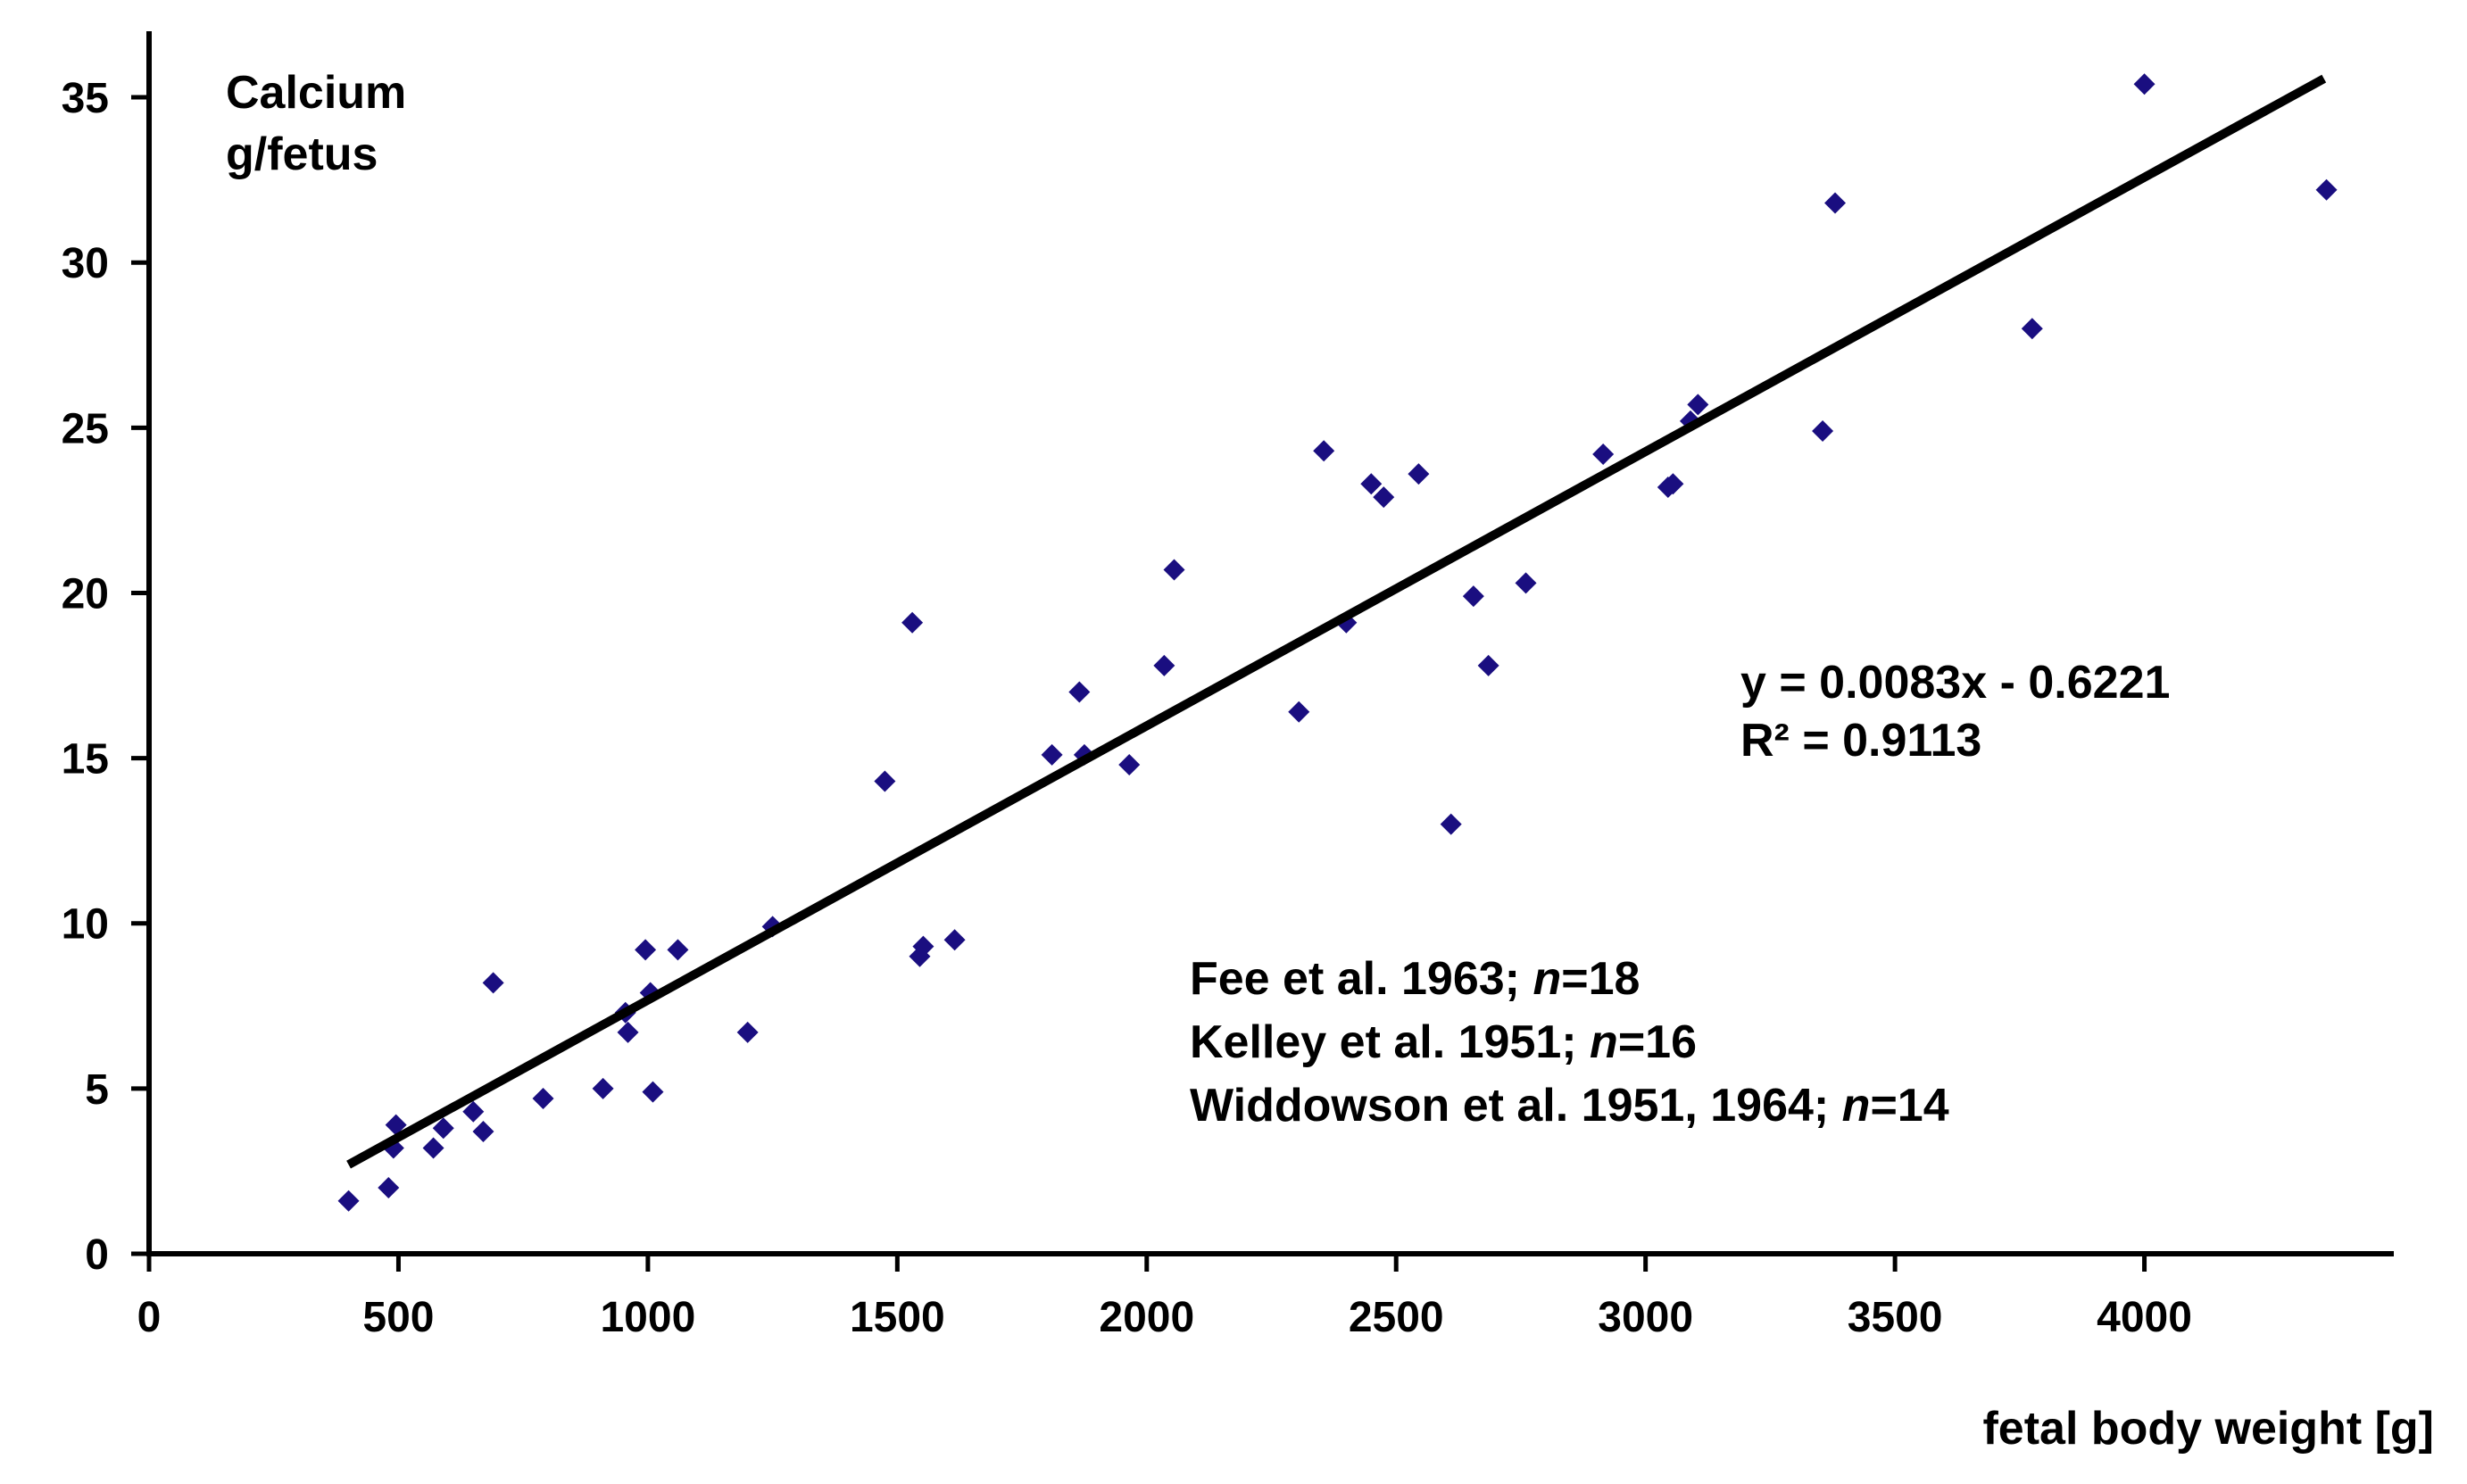 The width and height of the screenshot is (2467, 1484). What do you see at coordinates (2208, 1429) in the screenshot?
I see `x-axis-title: fetal body weight [g]` at bounding box center [2208, 1429].